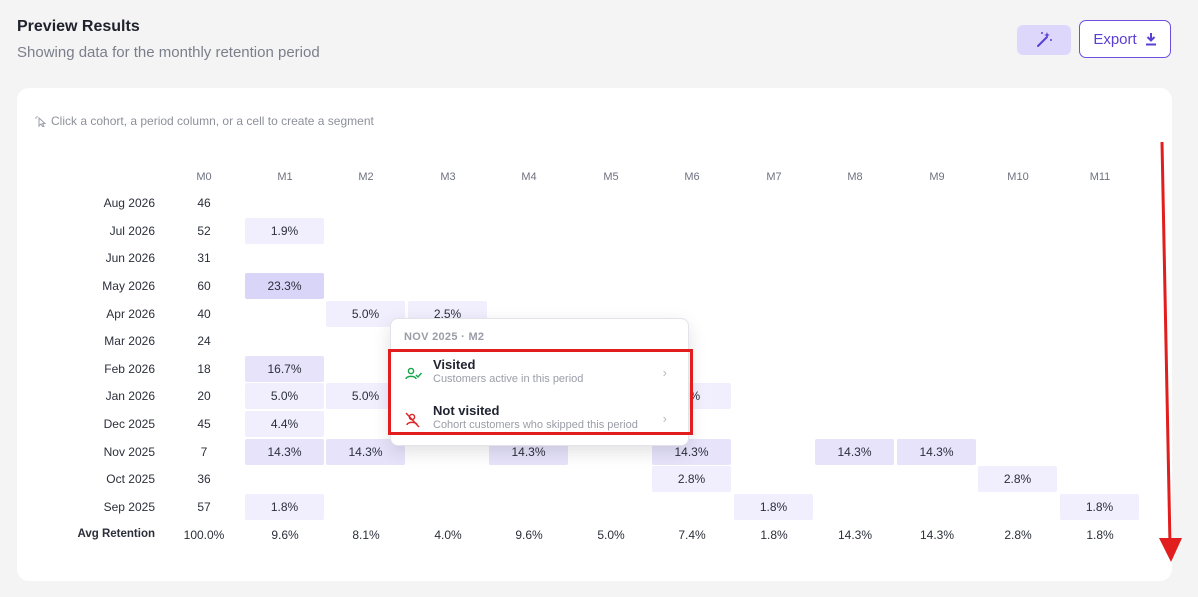 This screenshot has width=1198, height=597. Describe the element at coordinates (129, 203) in the screenshot. I see `cohort-label: Aug 2026` at that location.